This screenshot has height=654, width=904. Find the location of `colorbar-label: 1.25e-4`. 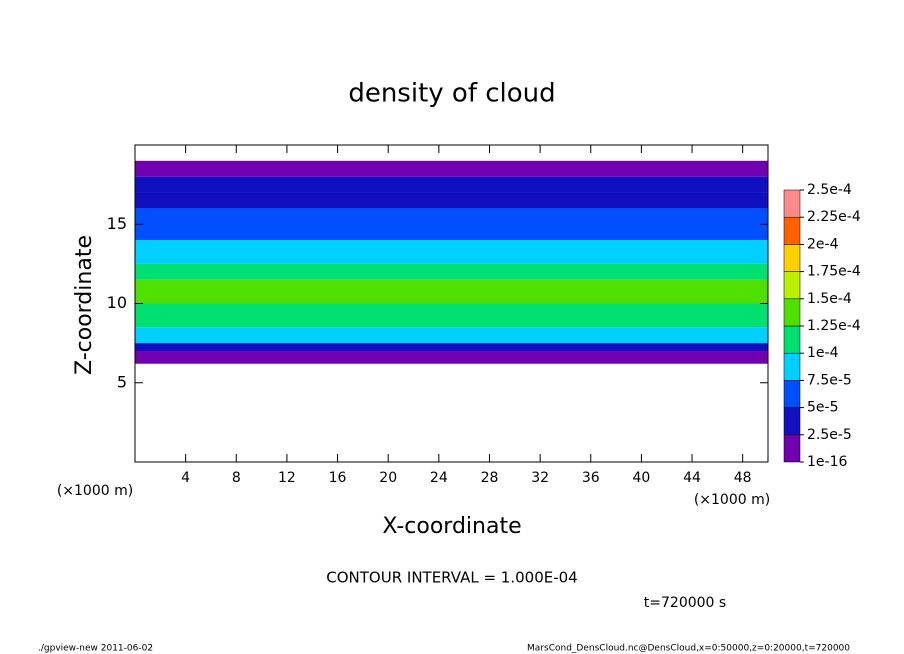

colorbar-label: 1.25e-4 is located at coordinates (834, 326).